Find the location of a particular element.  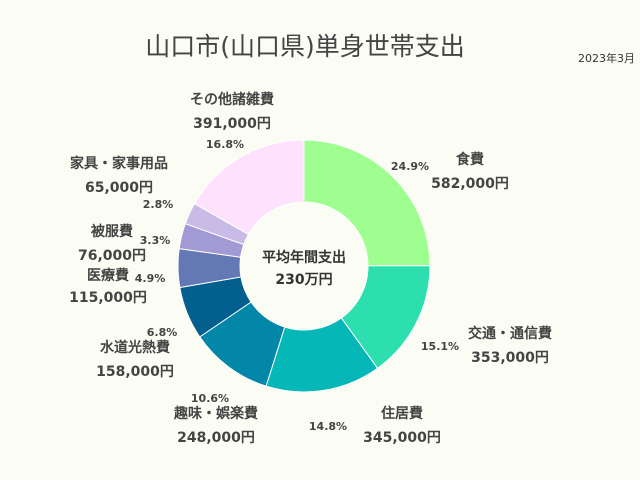

slice-percent-medical: 4.9% is located at coordinates (150, 278).